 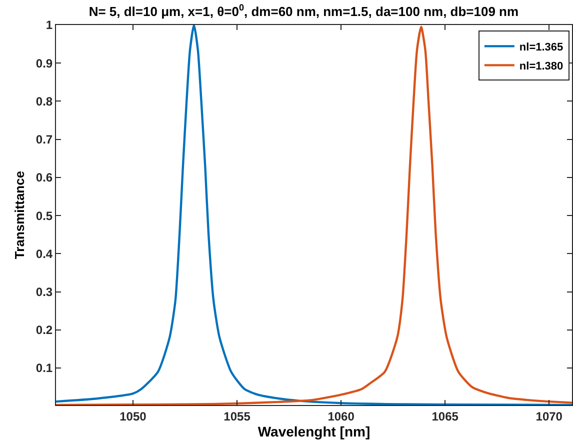 I want to click on x-tick-label: 1055, so click(x=237, y=416).